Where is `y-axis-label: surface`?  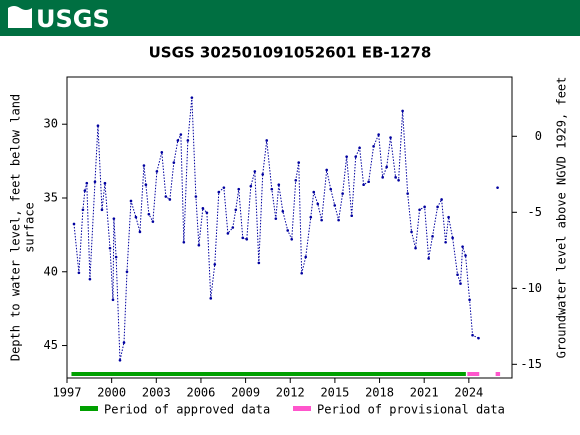 y-axis-label: surface is located at coordinates (30, 227).